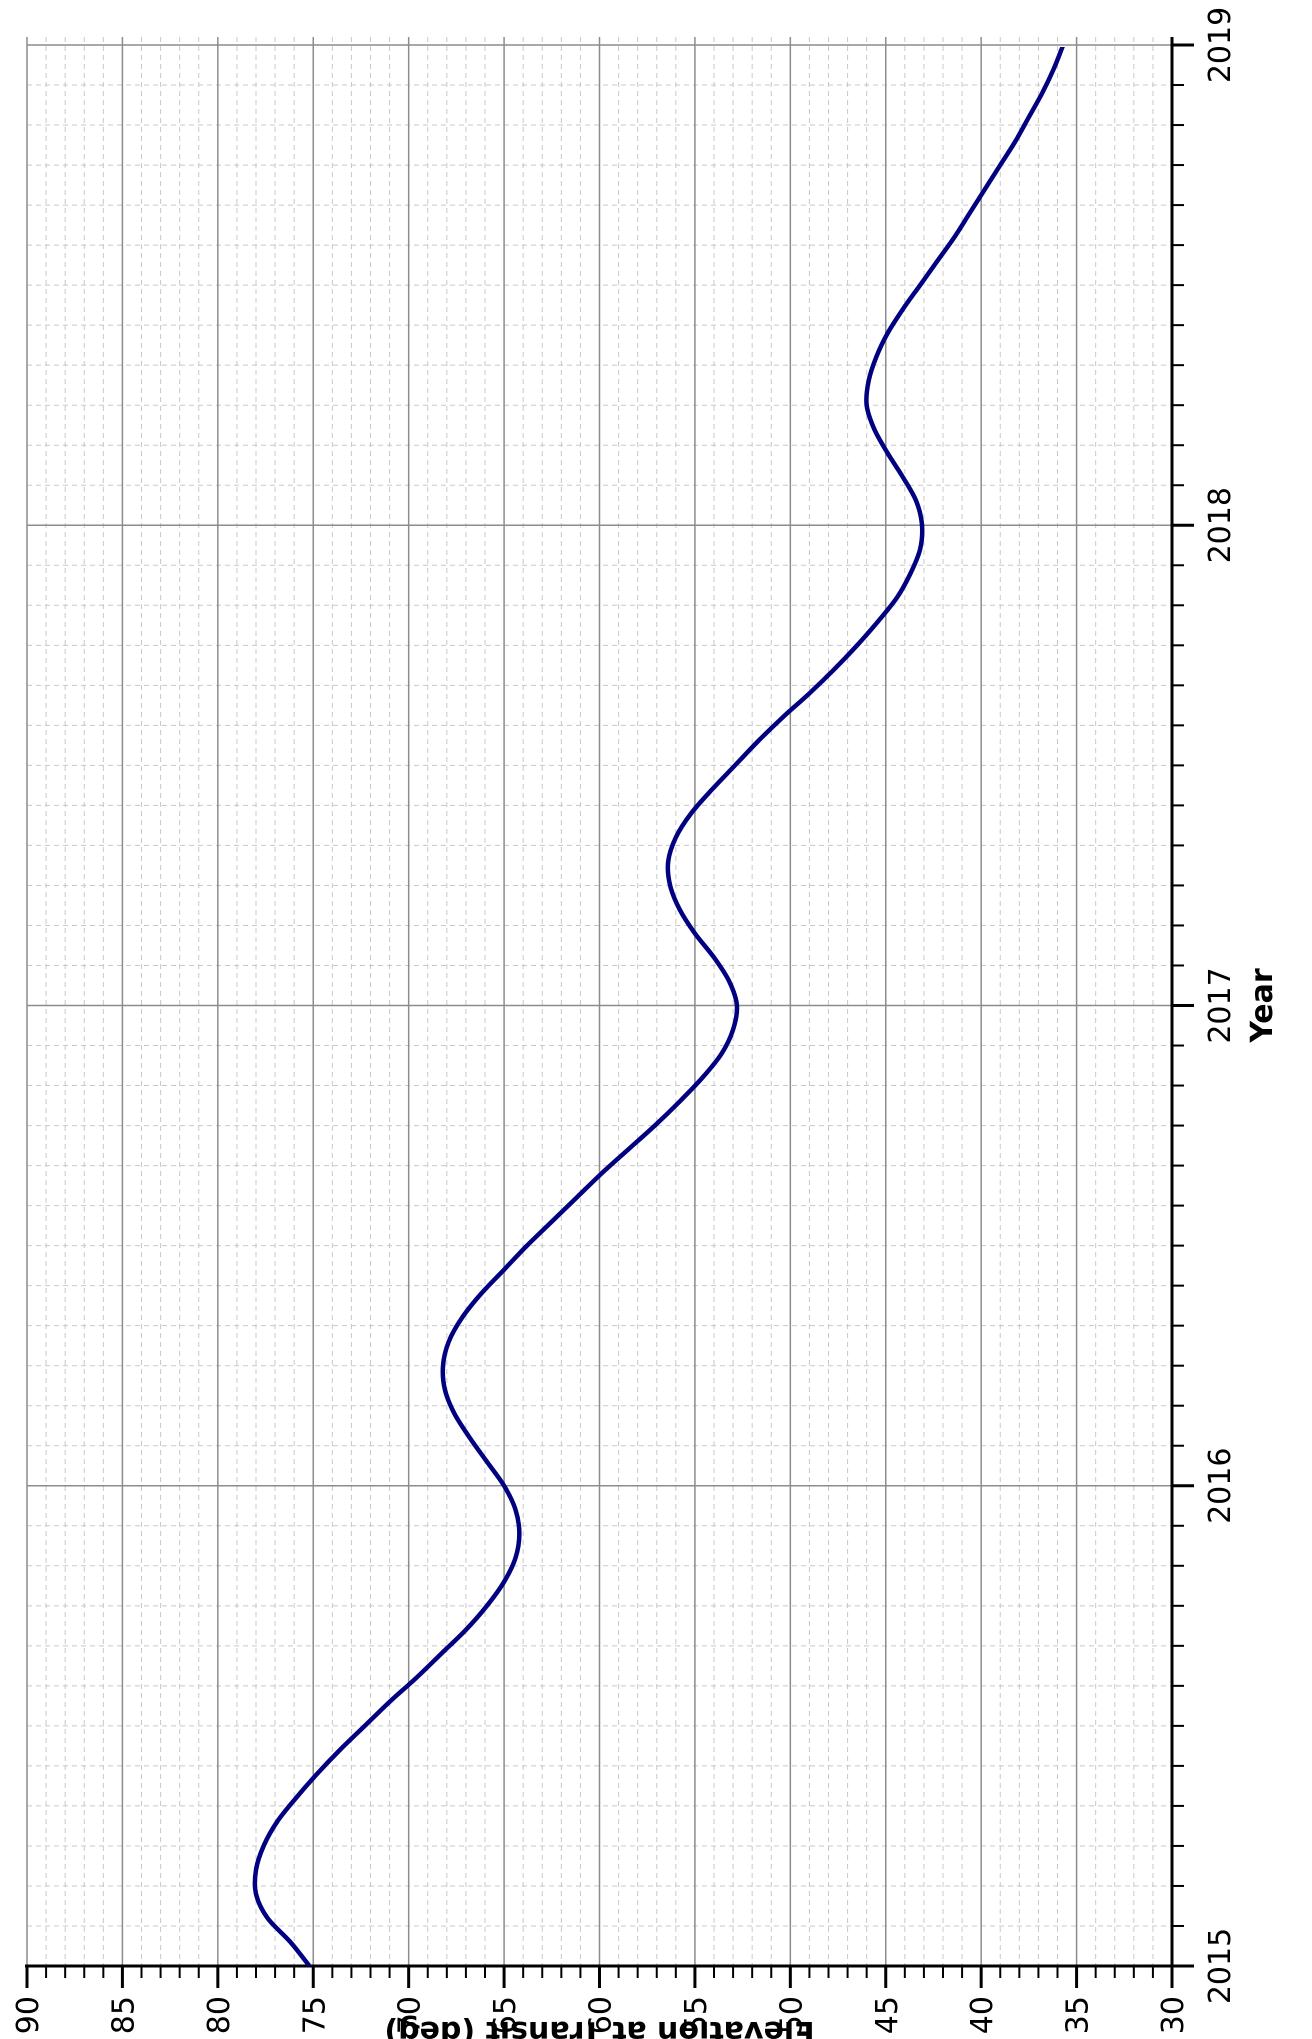  Describe the element at coordinates (982, 2015) in the screenshot. I see `y-tick-label: 40` at that location.